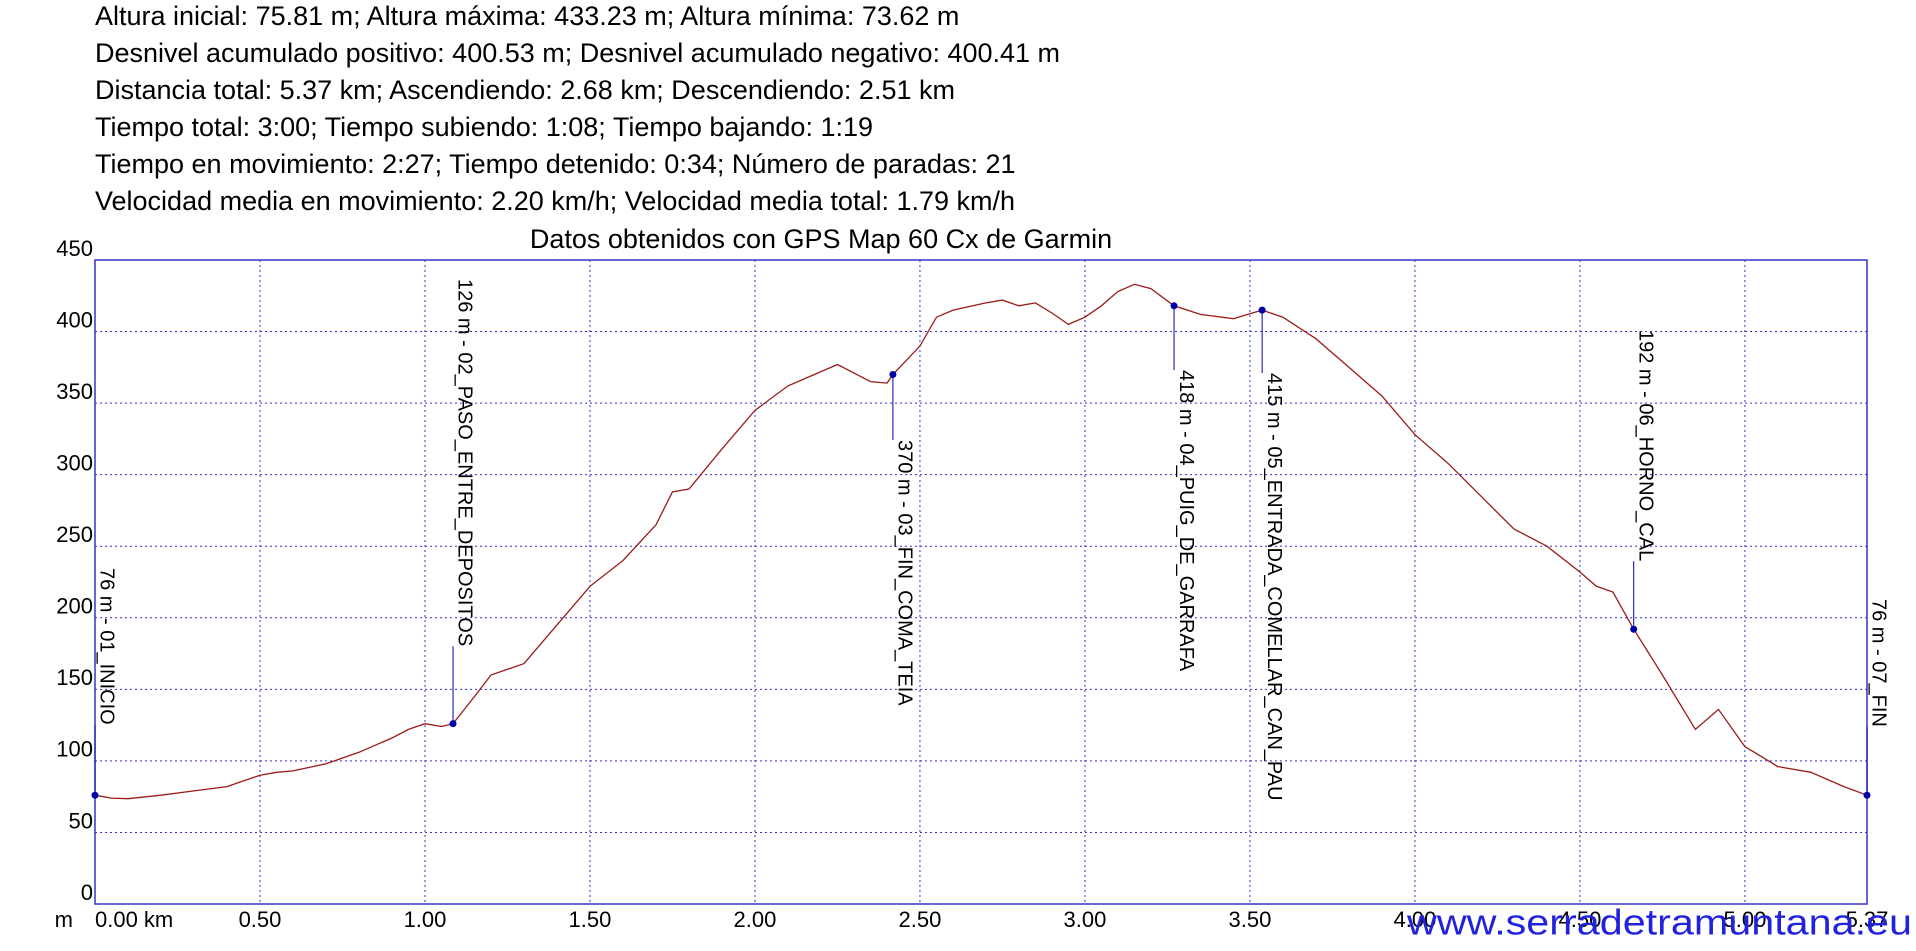 This screenshot has height=951, width=1916. I want to click on y-tick-label: 0, so click(87, 892).